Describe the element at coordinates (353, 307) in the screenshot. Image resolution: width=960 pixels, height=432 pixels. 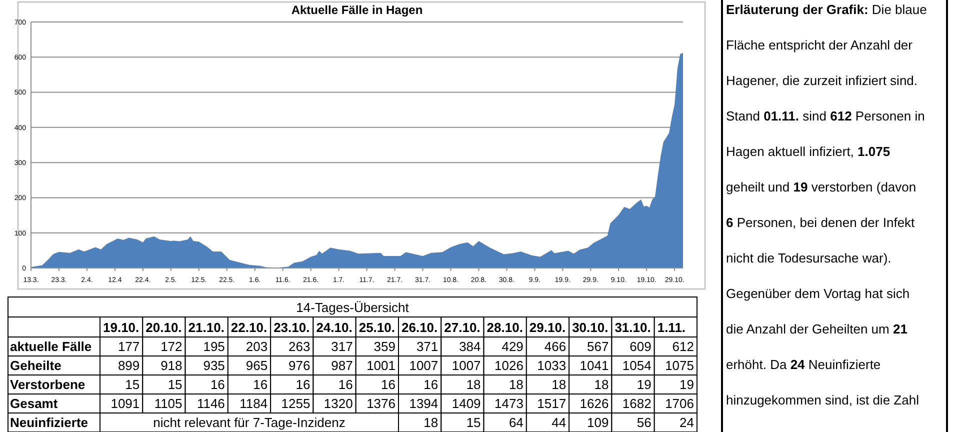
I see `chart-title: 14-Tages-Übersicht` at that location.